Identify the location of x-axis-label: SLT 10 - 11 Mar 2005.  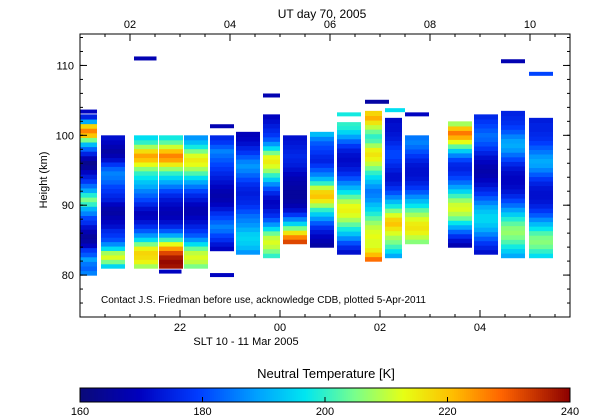
(245, 342).